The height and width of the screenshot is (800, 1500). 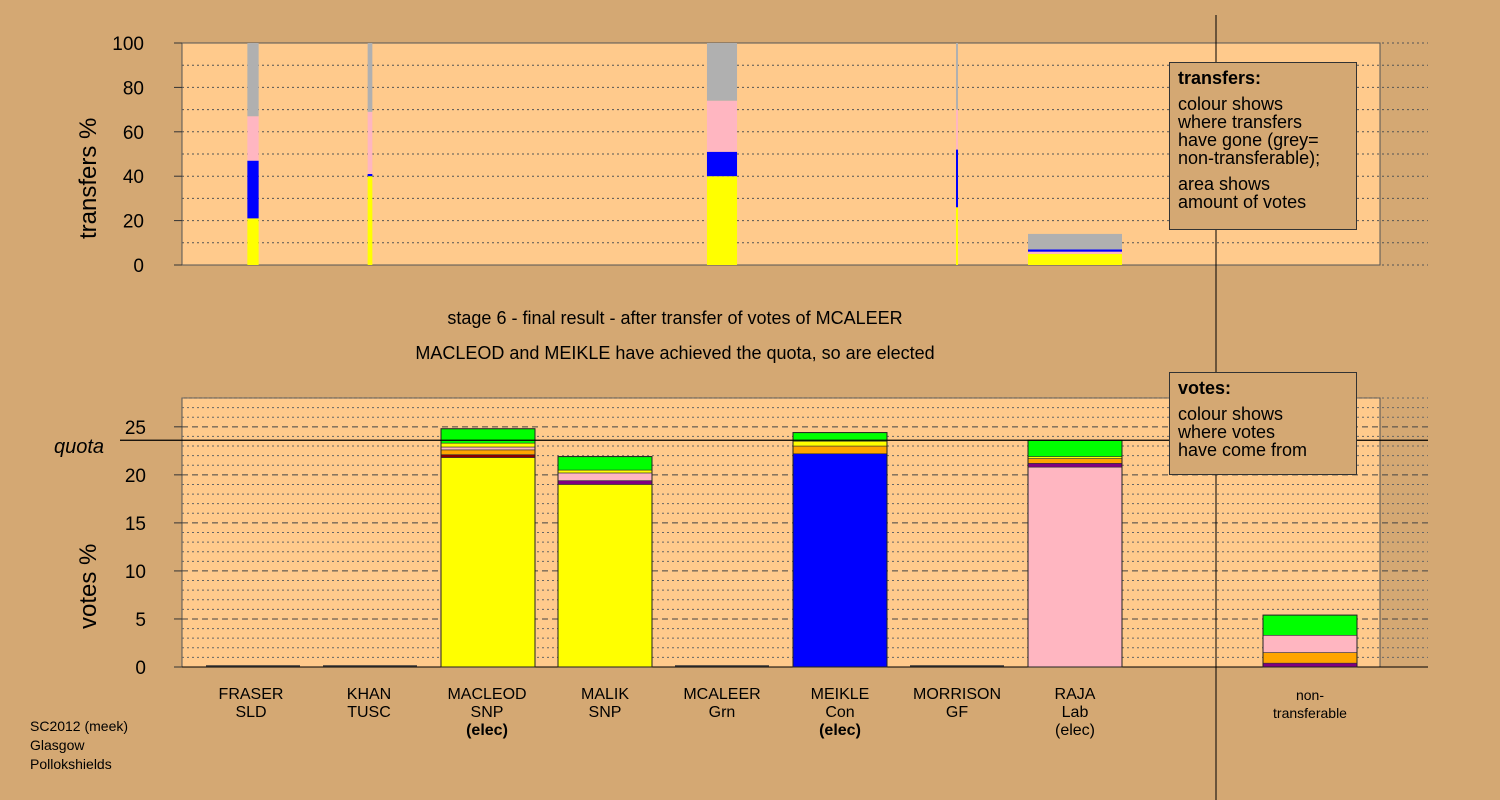 I want to click on candidate-name: MCALEER, so click(x=722, y=694).